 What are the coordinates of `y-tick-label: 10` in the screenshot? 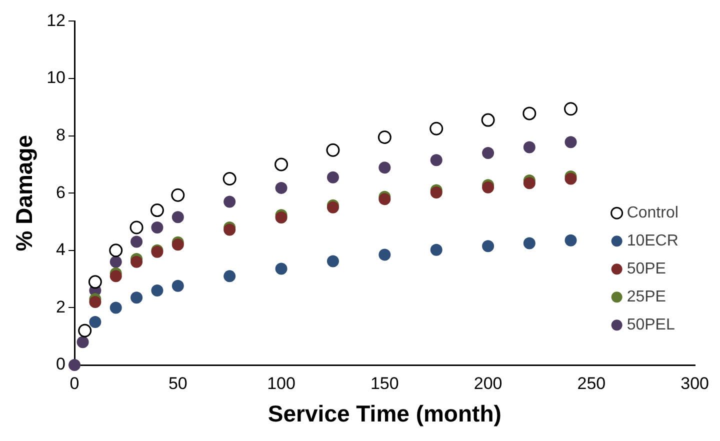 It's located at (56, 78).